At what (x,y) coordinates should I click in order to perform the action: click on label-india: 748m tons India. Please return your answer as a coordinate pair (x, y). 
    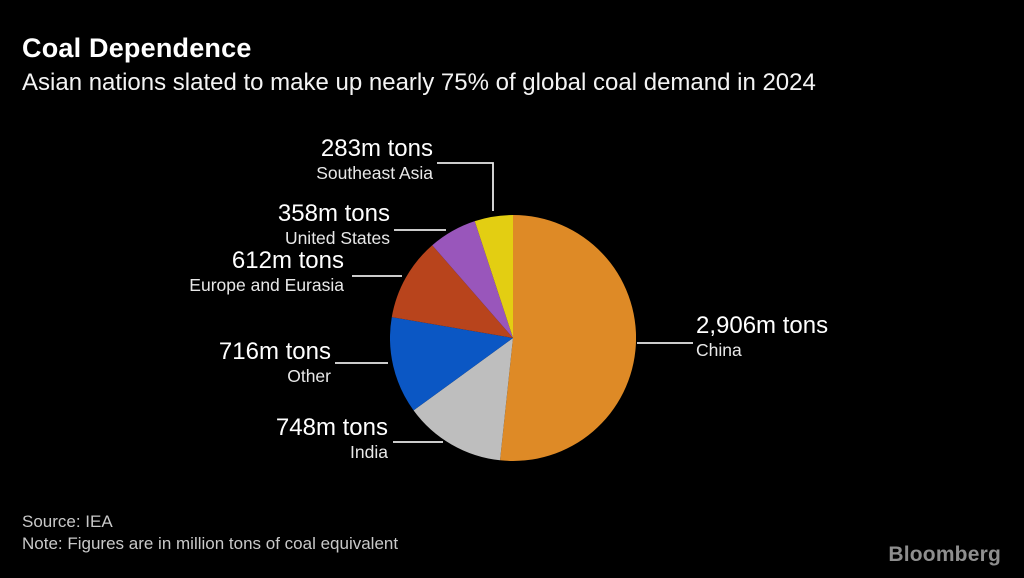
    Looking at the image, I should click on (332, 438).